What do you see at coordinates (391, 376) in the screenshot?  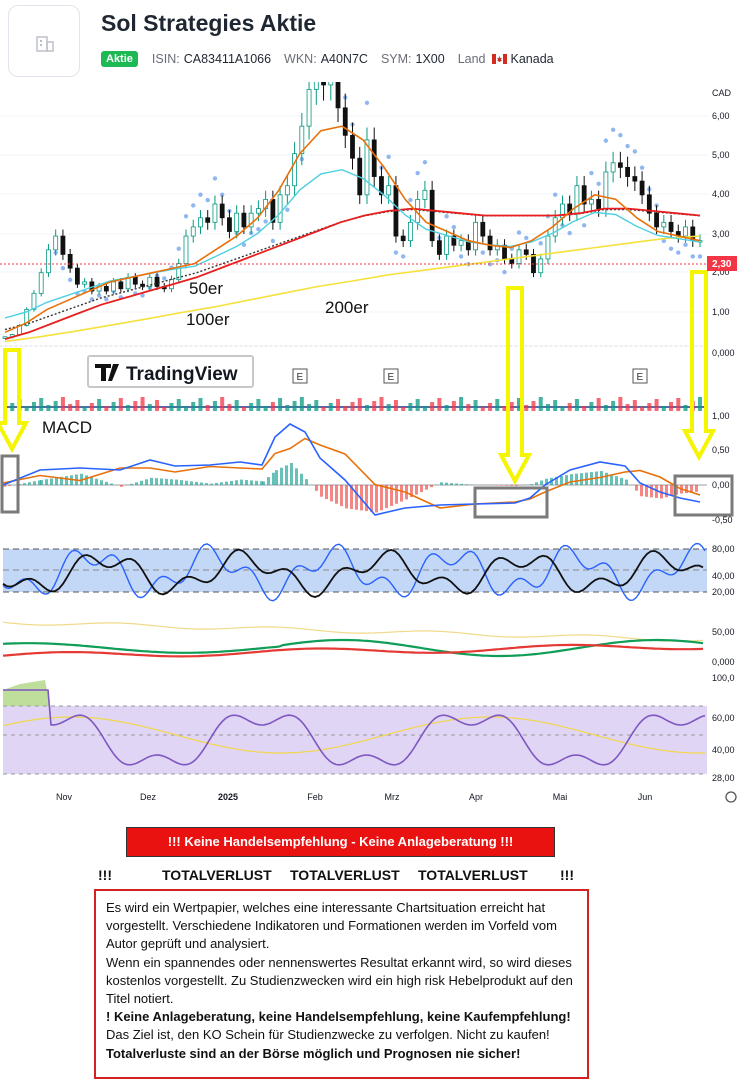 I see `earnings-marker-box` at bounding box center [391, 376].